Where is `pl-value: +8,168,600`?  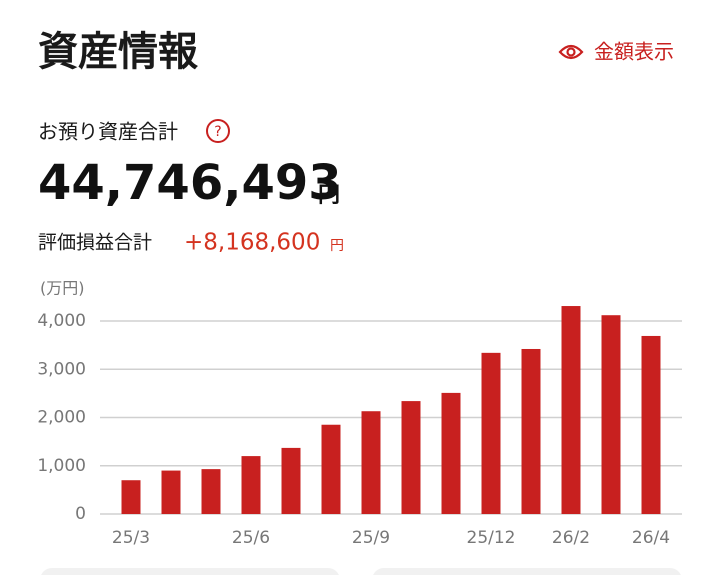 pl-value: +8,168,600 is located at coordinates (252, 243).